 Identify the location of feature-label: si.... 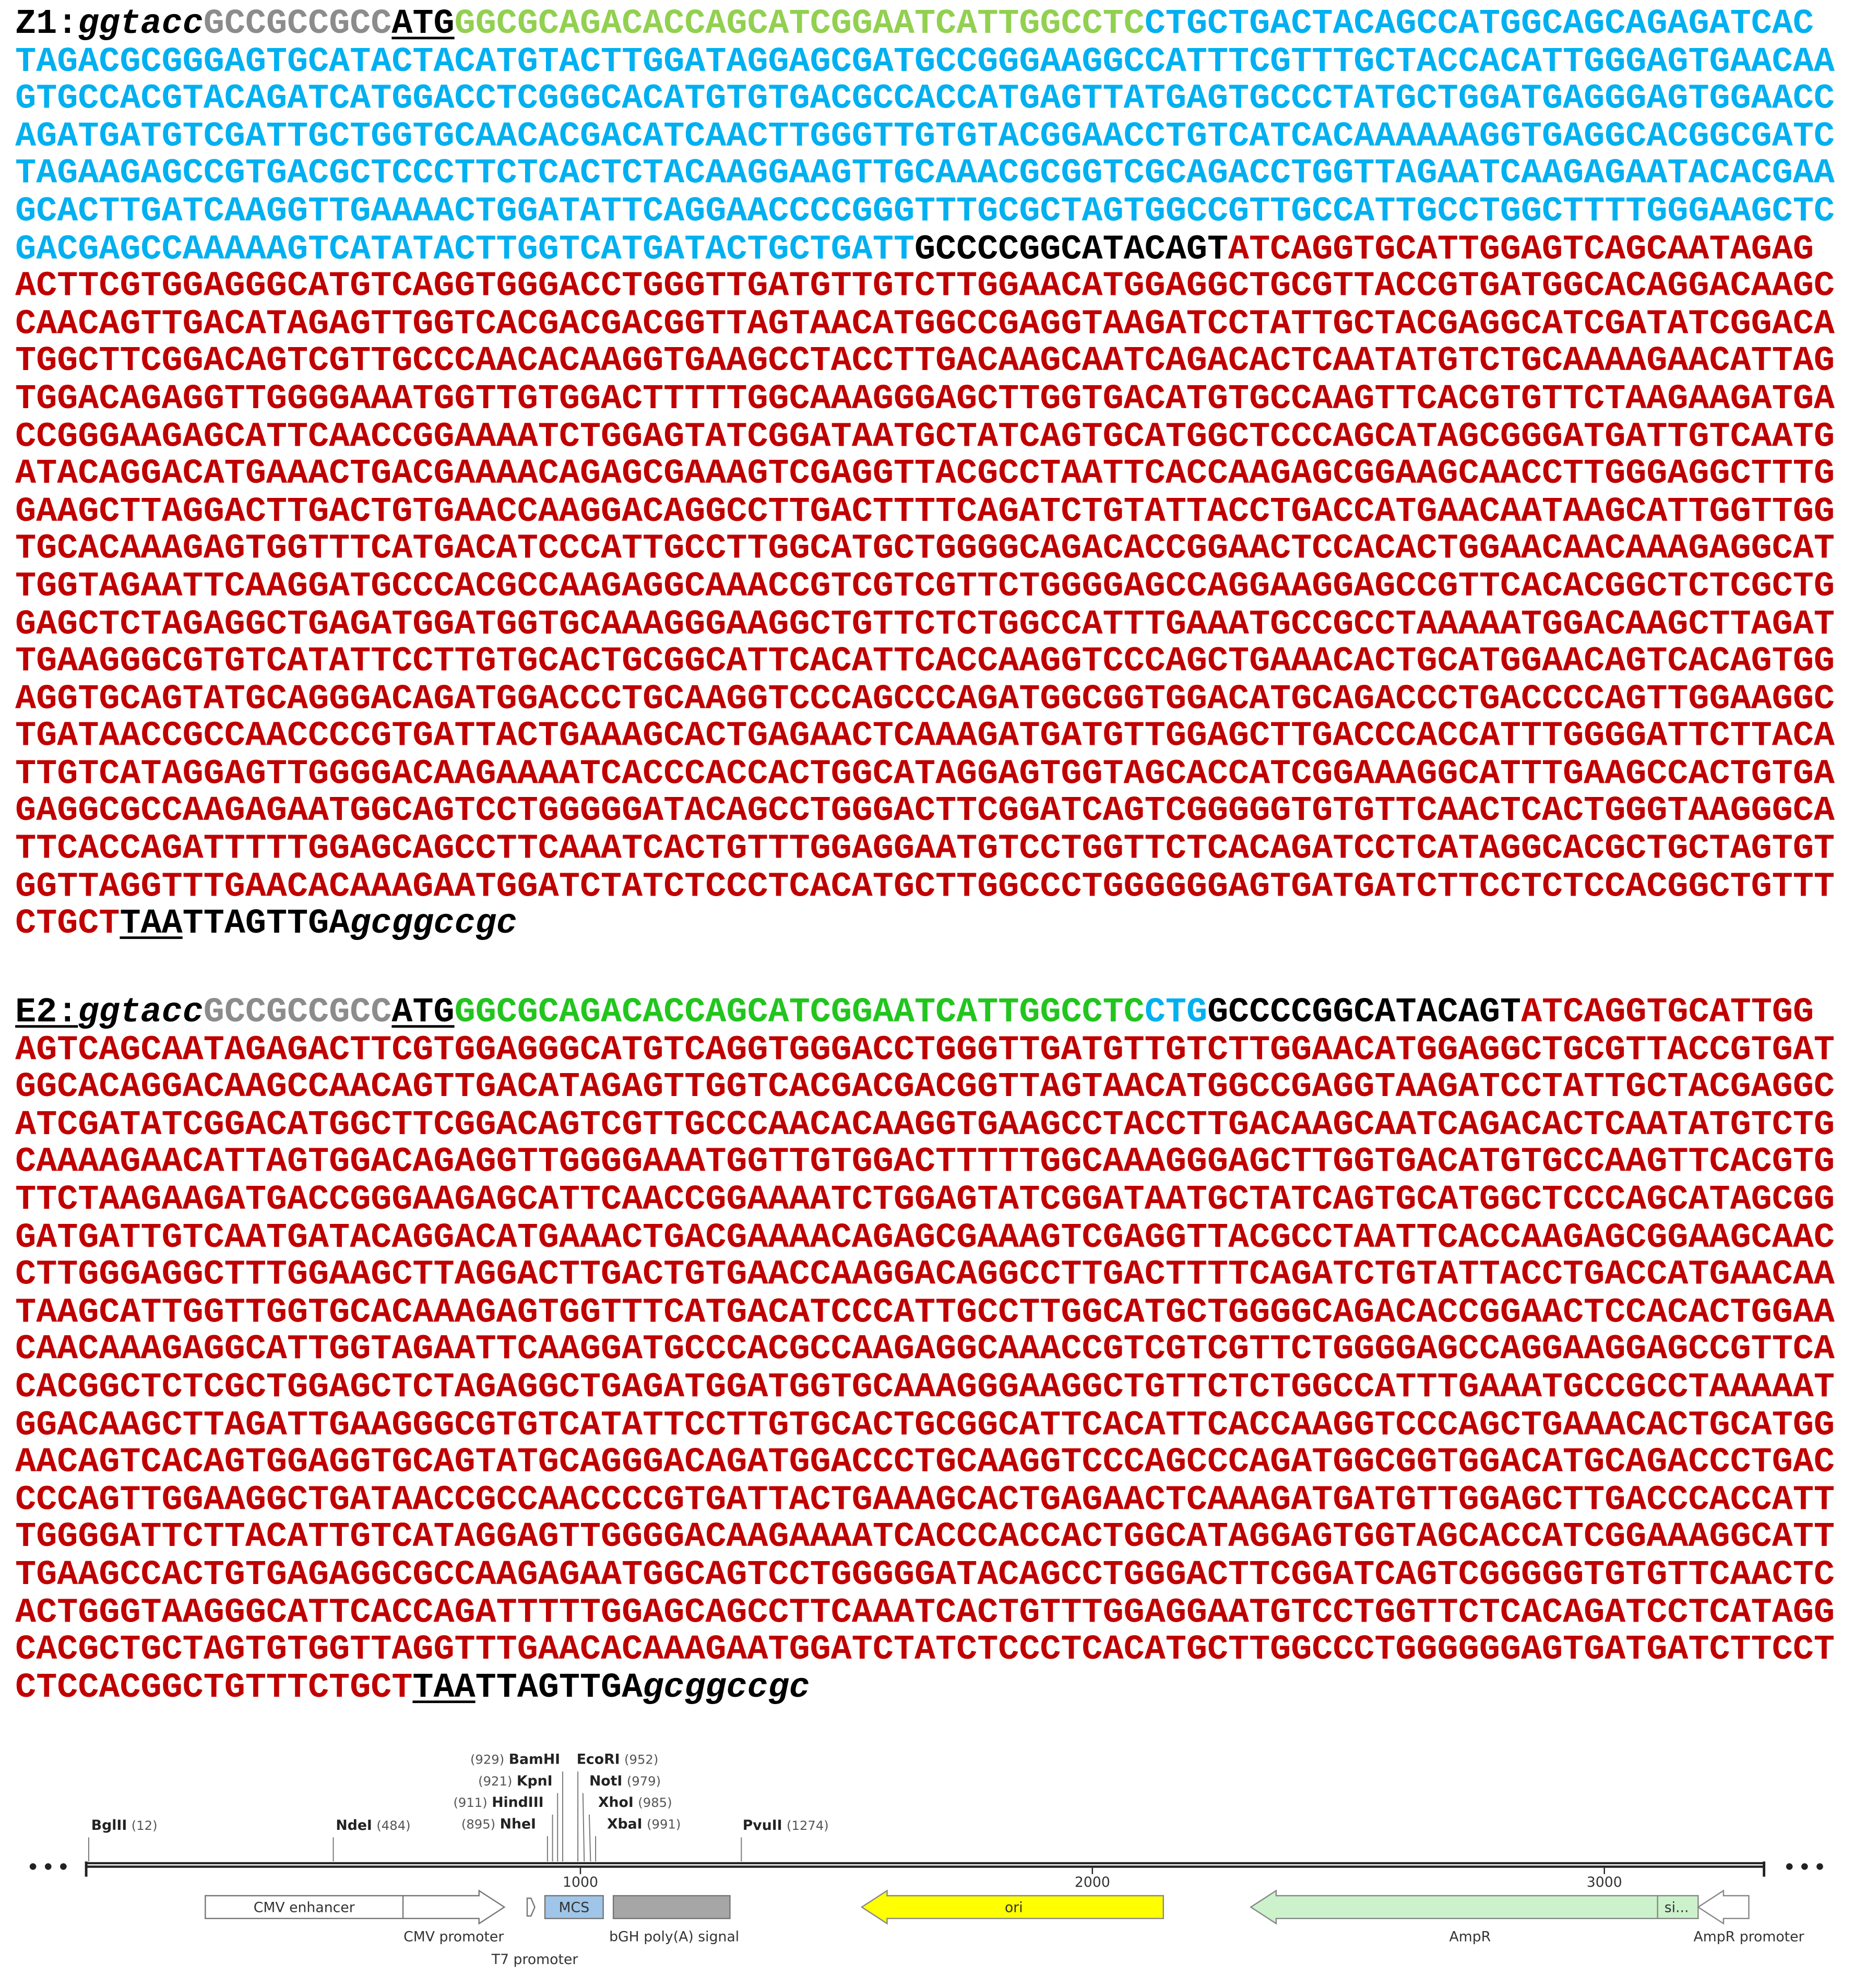
(1677, 1908).